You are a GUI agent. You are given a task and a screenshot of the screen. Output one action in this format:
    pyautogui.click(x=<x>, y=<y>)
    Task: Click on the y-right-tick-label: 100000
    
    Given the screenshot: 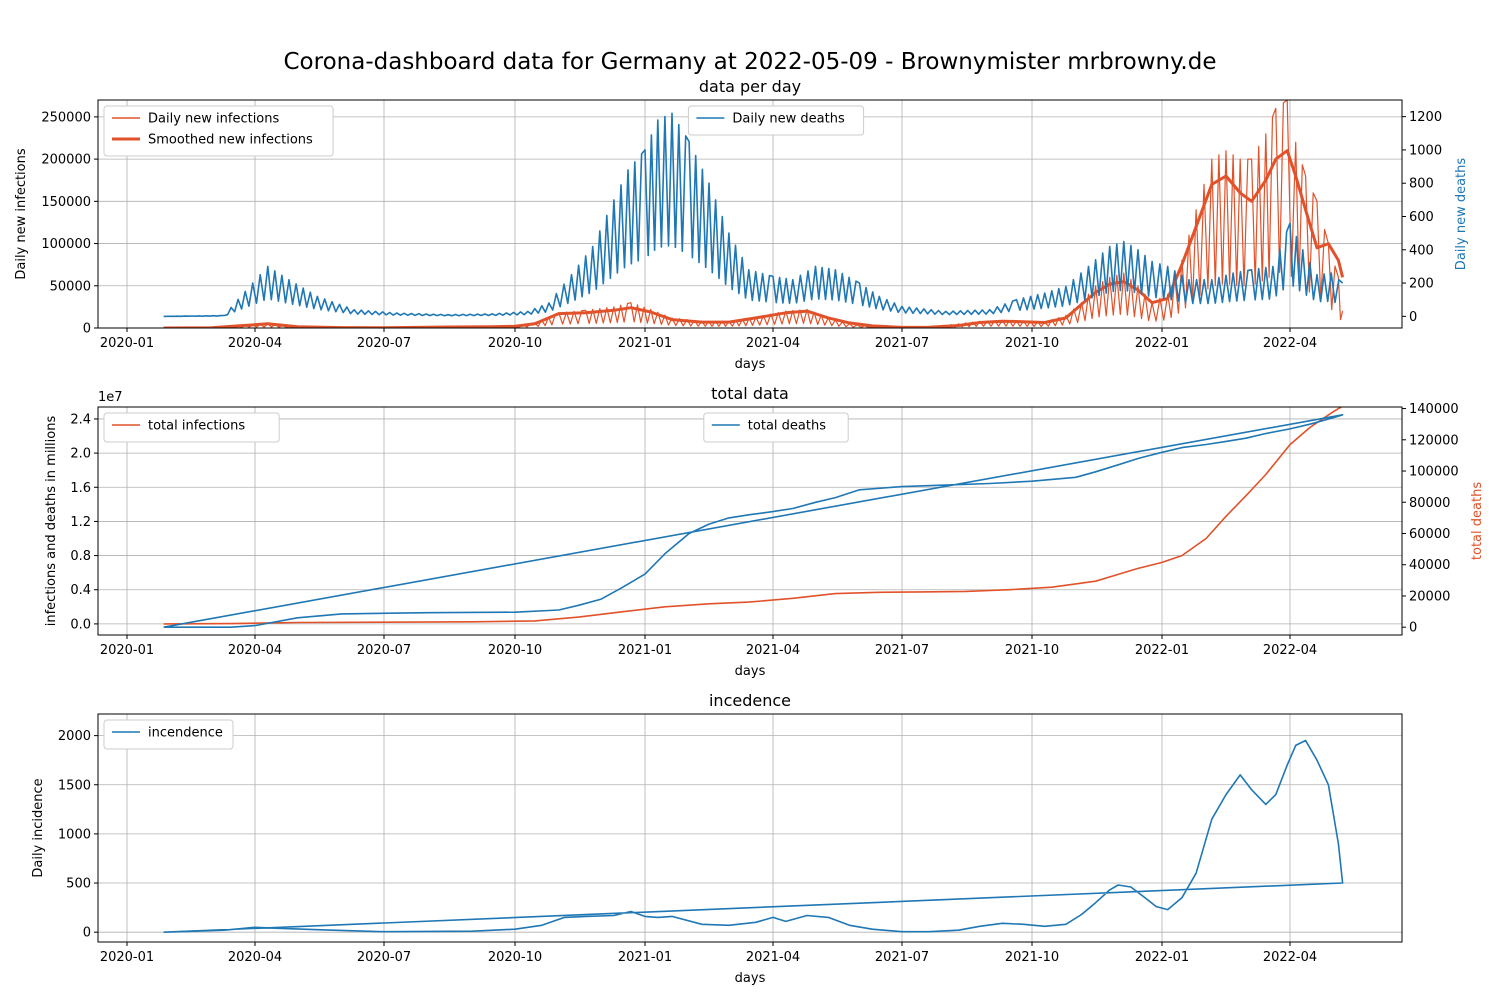 What is the action you would take?
    pyautogui.click(x=1434, y=472)
    